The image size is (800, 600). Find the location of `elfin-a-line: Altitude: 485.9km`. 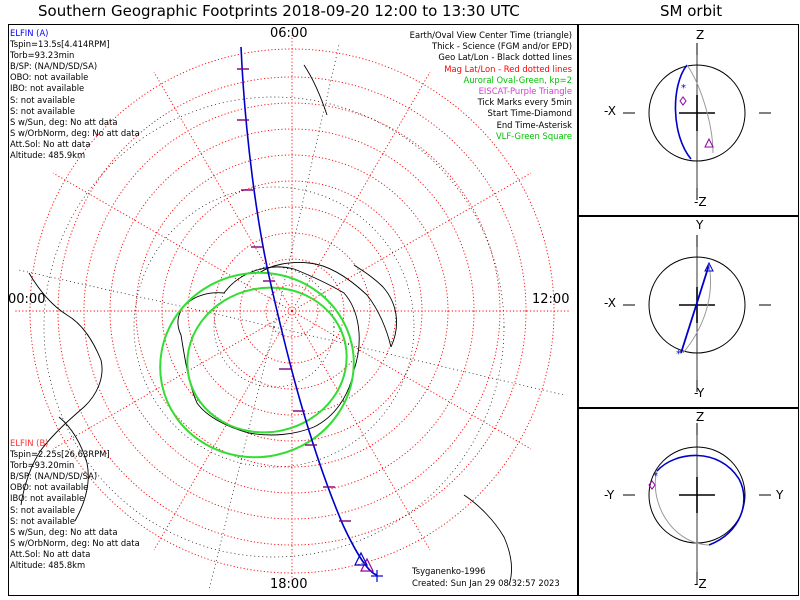

elfin-a-line: Altitude: 485.9km is located at coordinates (48, 155).